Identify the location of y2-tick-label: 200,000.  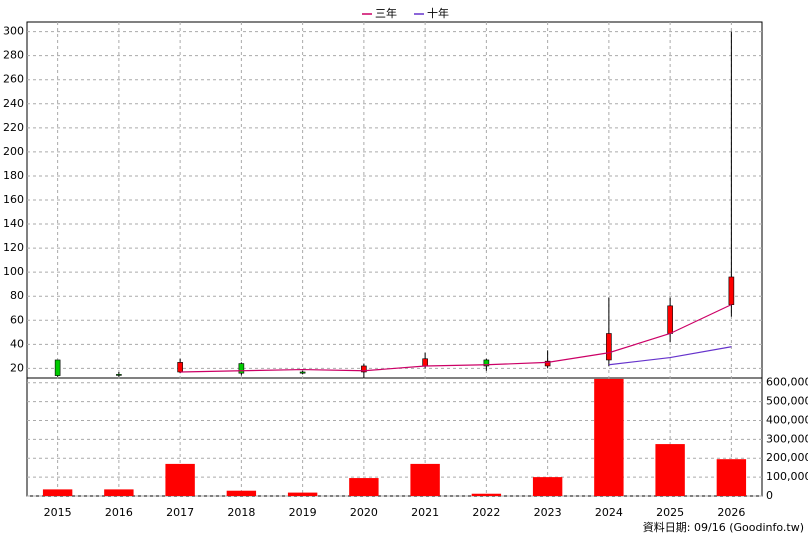
(787, 457).